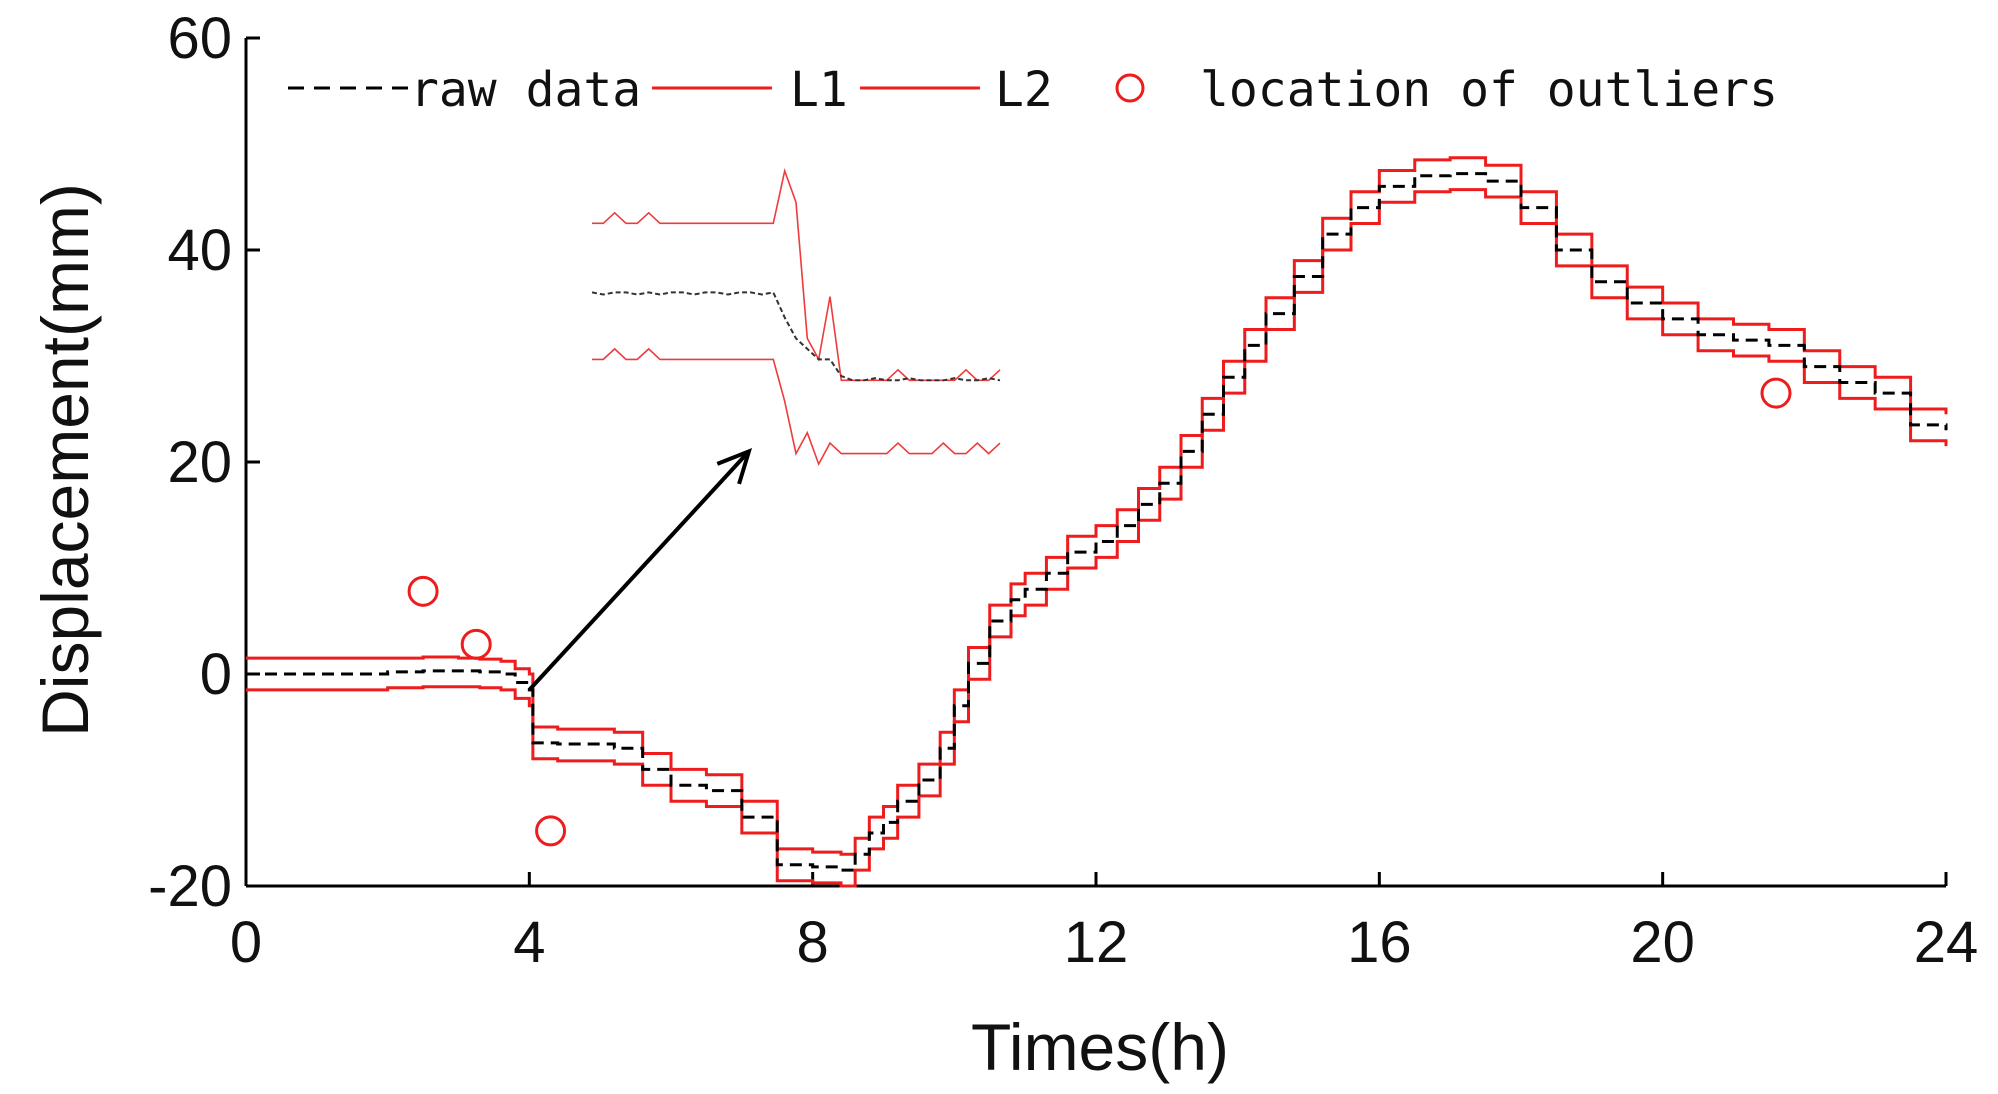  What do you see at coordinates (190, 886) in the screenshot?
I see `y-tick-label: -20` at bounding box center [190, 886].